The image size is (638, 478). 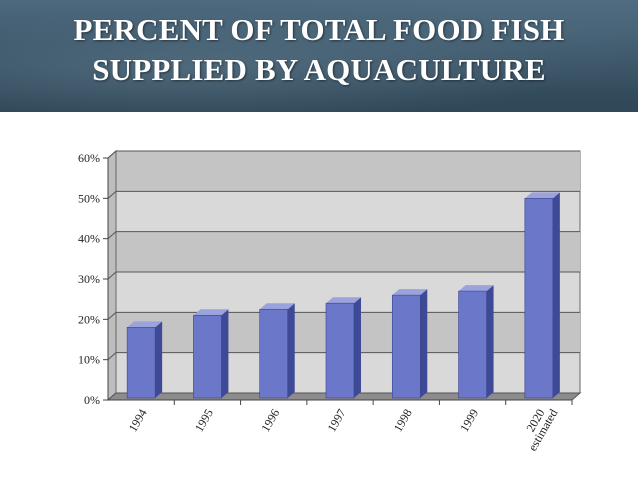 What do you see at coordinates (319, 29) in the screenshot?
I see `slide-title-line-1: PERCENT OF TOTAL FOOD FISH` at bounding box center [319, 29].